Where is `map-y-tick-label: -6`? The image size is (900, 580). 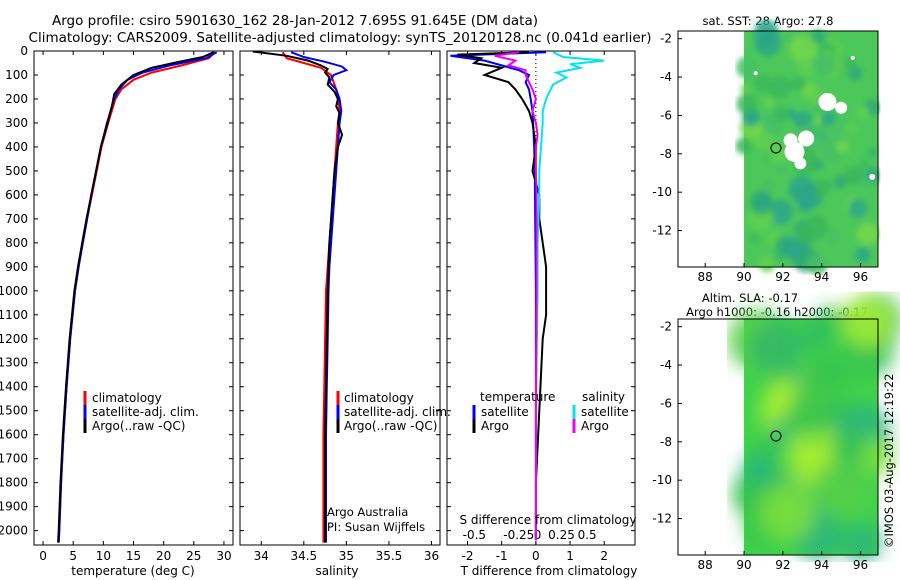 map-y-tick-label: -6 is located at coordinates (666, 115).